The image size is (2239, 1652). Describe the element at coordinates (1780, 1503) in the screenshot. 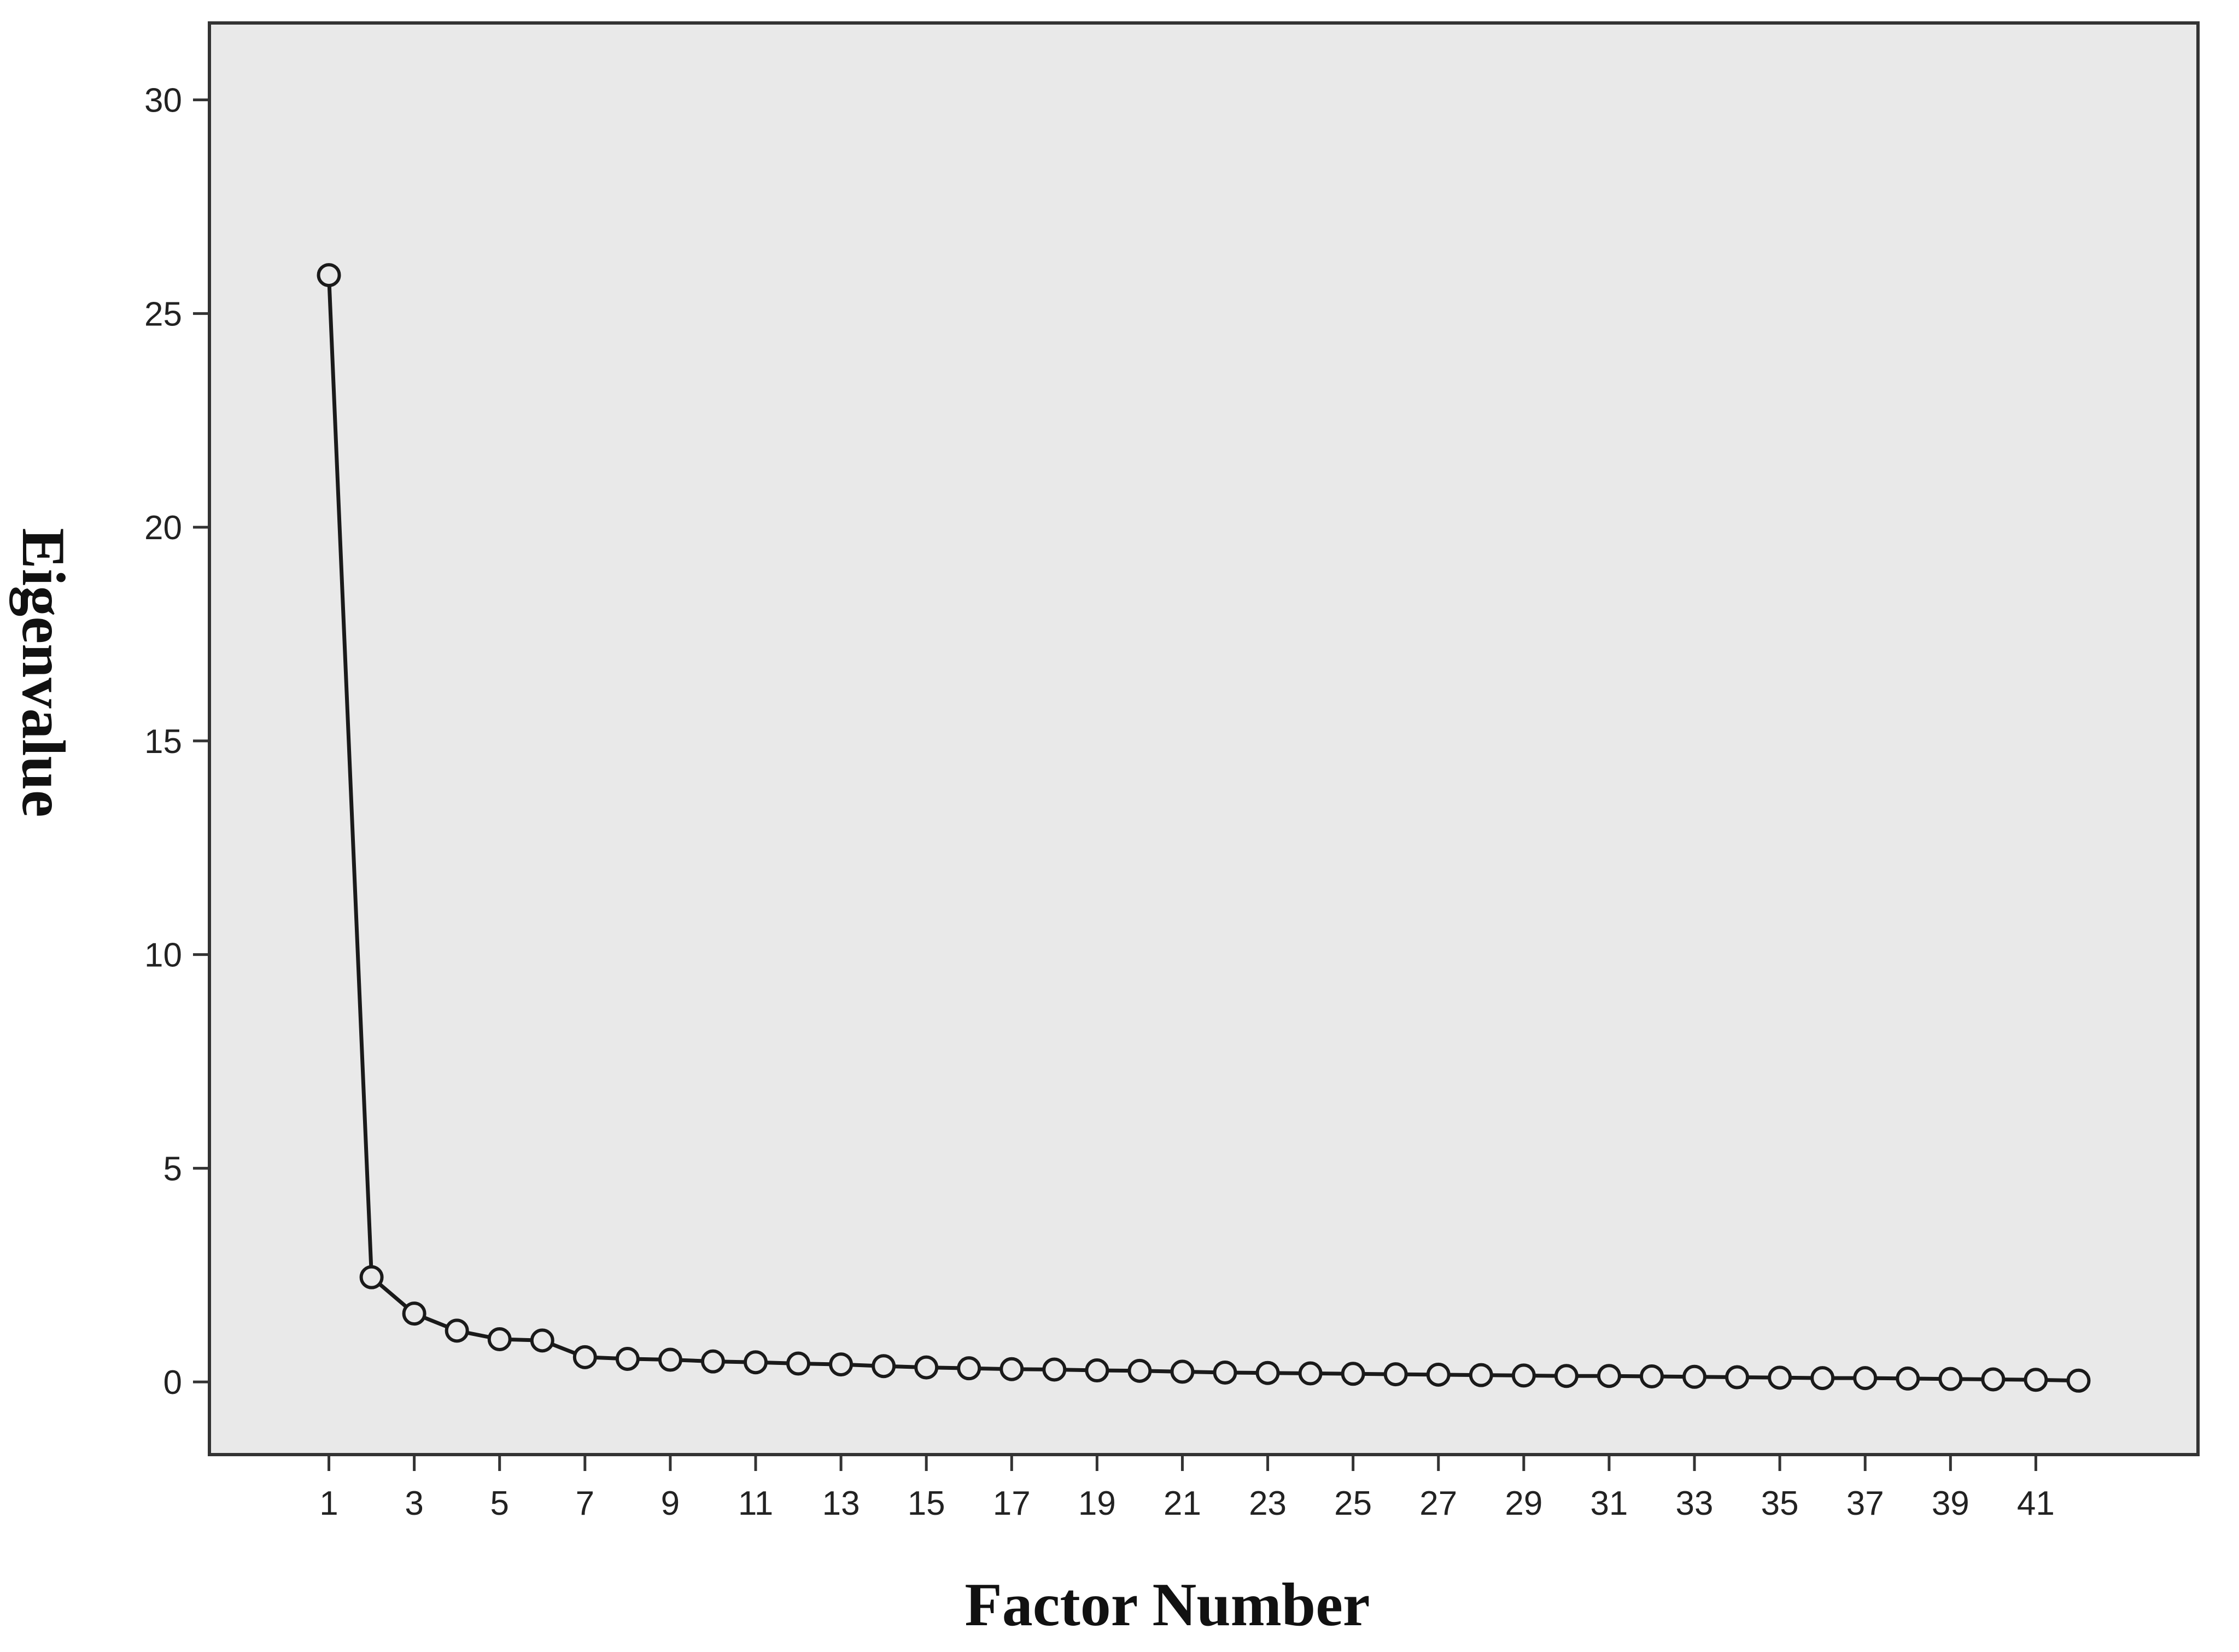

I see `x-tick-label: 35` at that location.